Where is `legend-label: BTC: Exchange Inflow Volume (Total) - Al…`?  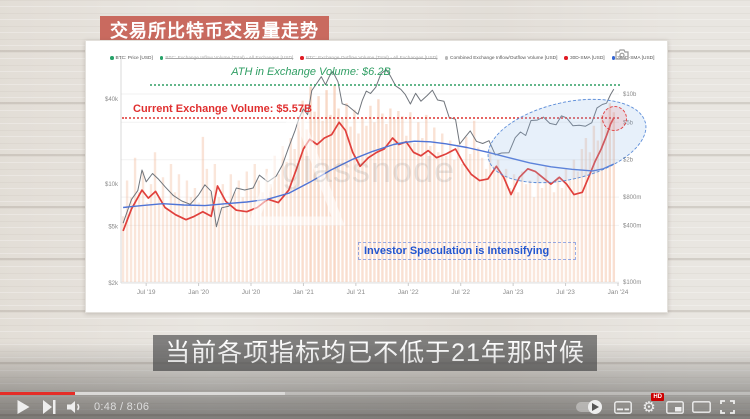 legend-label: BTC: Exchange Inflow Volume (Total) - Al… is located at coordinates (229, 58).